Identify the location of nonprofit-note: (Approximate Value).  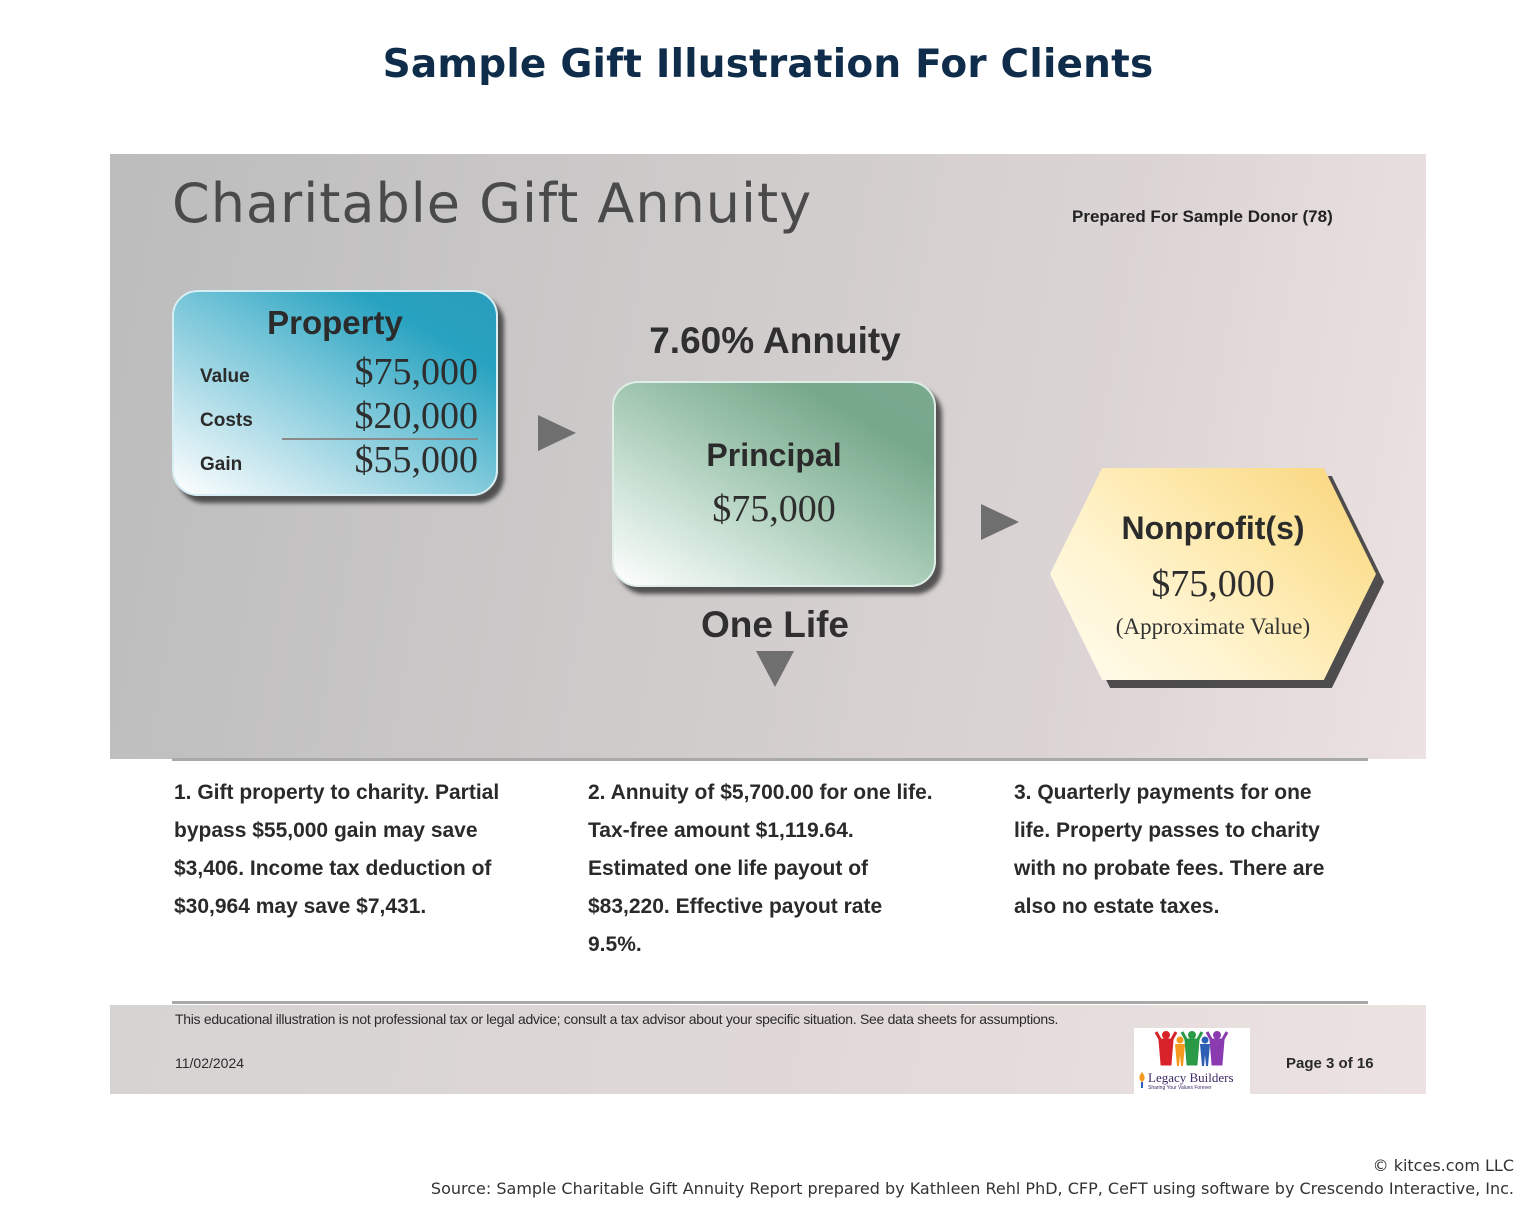
(1213, 626).